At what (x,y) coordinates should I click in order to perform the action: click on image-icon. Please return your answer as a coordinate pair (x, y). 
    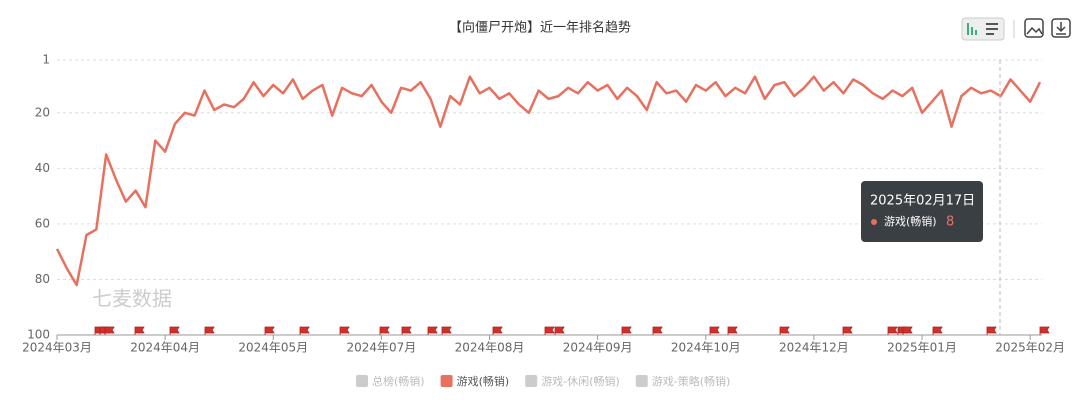
    Looking at the image, I should click on (1034, 28).